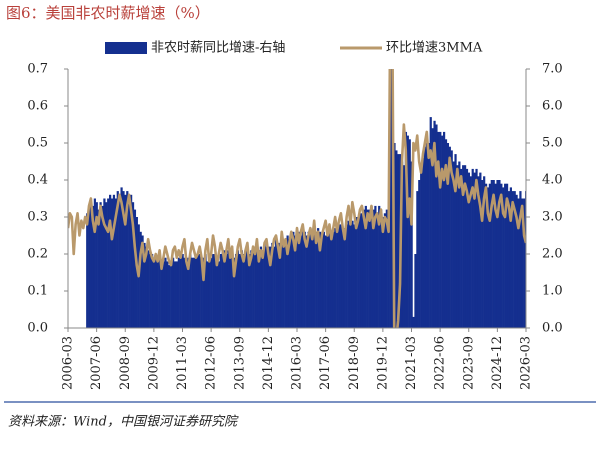 The height and width of the screenshot is (449, 600). Describe the element at coordinates (68, 363) in the screenshot. I see `x-tick-label: 2006-03` at that location.